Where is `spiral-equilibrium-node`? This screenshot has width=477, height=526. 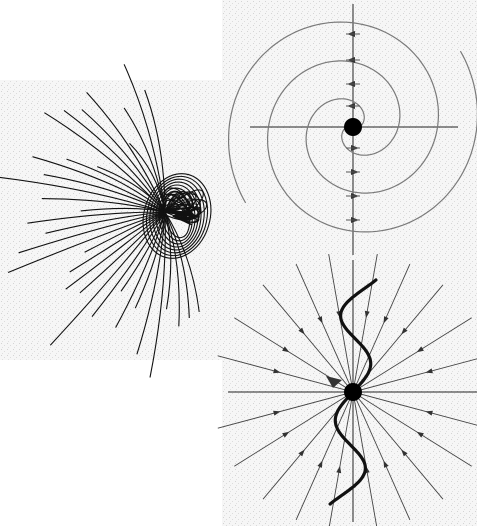 spiral-equilibrium-node is located at coordinates (353, 127).